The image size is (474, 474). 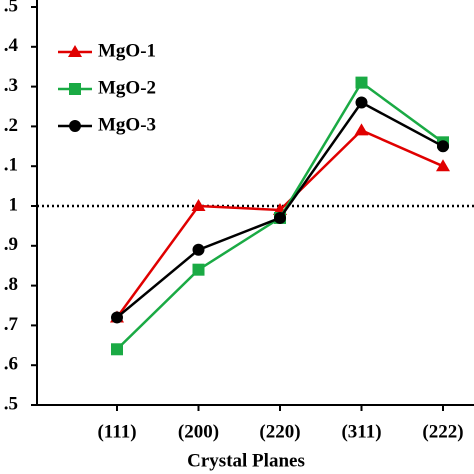 I want to click on y-tick-label: .7, so click(x=11, y=324).